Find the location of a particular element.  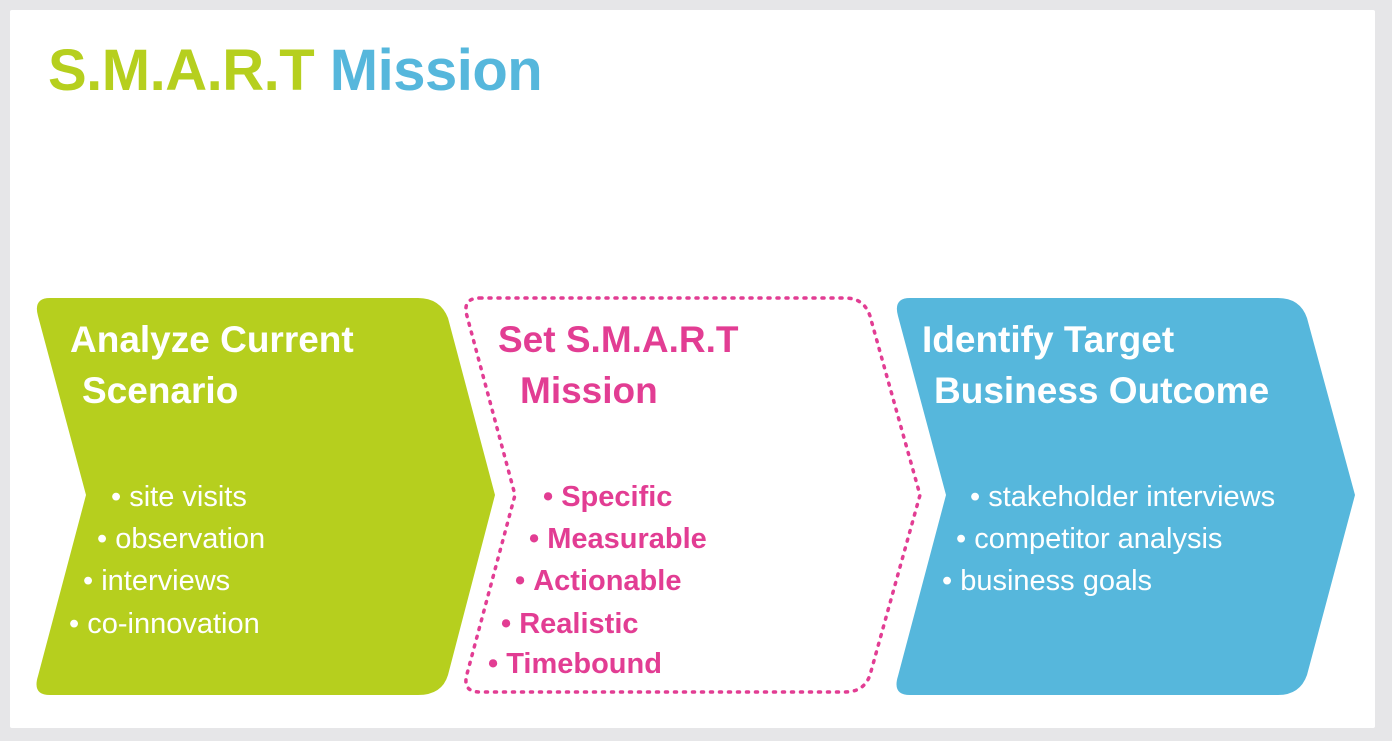

step-identify-heading-line2: Business Outcome is located at coordinates (1102, 390).